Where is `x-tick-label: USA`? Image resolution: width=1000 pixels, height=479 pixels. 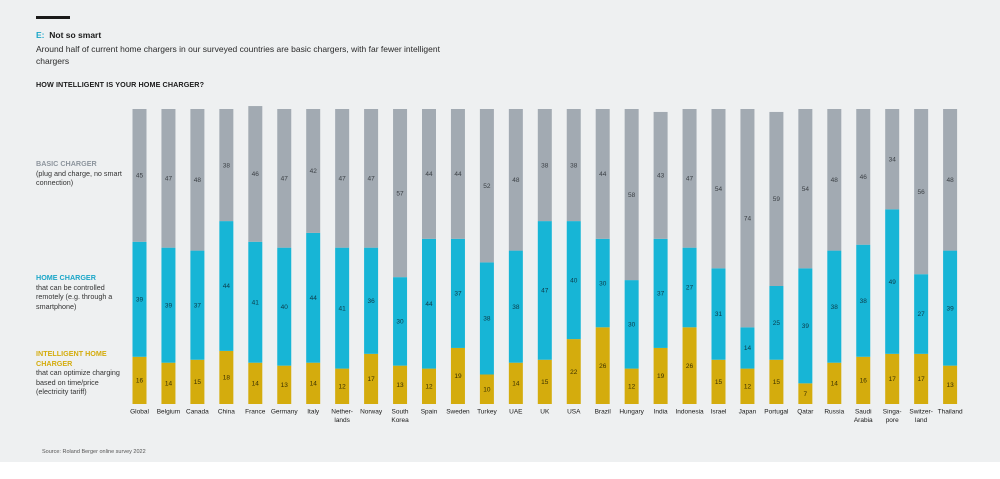 x-tick-label: USA is located at coordinates (574, 412).